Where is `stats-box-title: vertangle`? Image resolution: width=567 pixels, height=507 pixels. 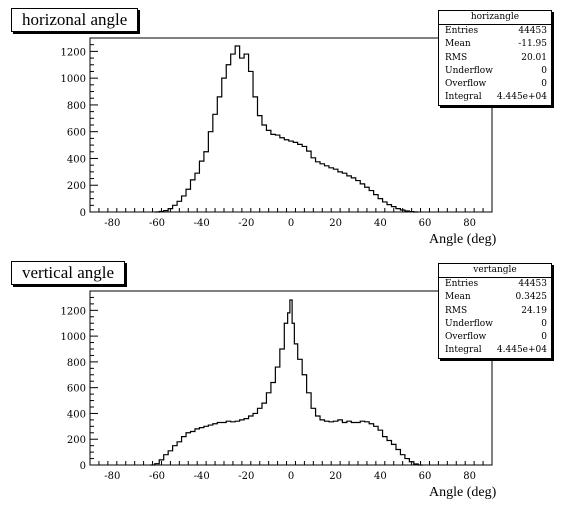 stats-box-title: vertangle is located at coordinates (495, 271).